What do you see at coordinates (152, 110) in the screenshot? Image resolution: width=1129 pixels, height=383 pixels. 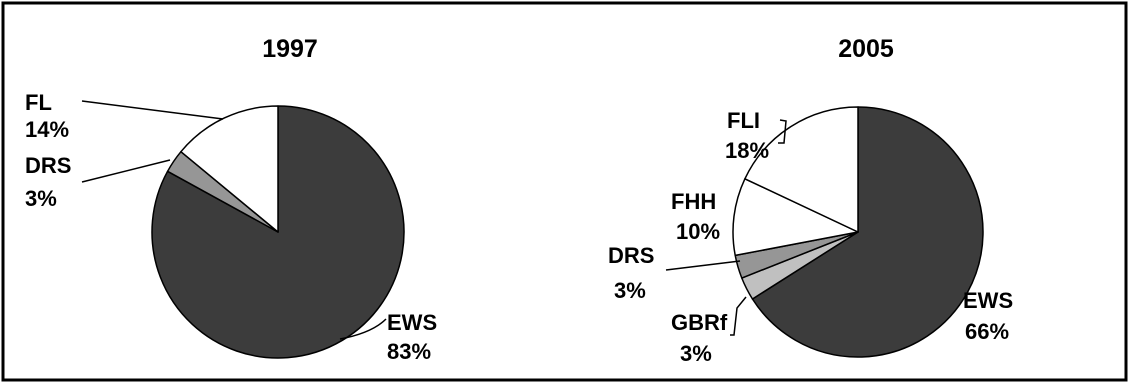 I see `leader-line-fl-1997` at bounding box center [152, 110].